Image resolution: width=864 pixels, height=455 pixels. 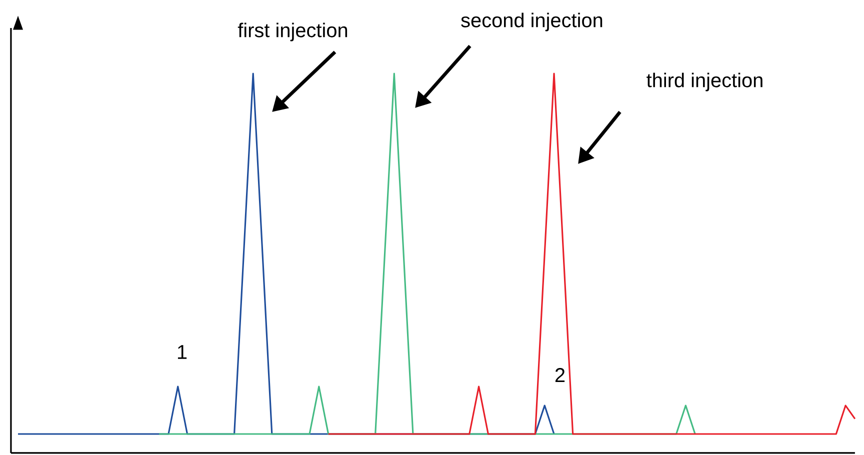 I want to click on text: first injection, so click(x=293, y=32).